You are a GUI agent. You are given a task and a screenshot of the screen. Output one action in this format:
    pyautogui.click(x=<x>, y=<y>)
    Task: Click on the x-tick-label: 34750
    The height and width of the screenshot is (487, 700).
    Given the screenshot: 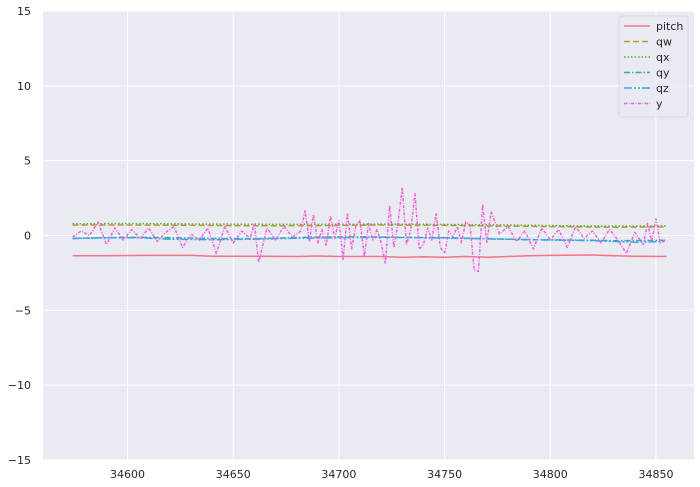 What is the action you would take?
    pyautogui.click(x=444, y=474)
    